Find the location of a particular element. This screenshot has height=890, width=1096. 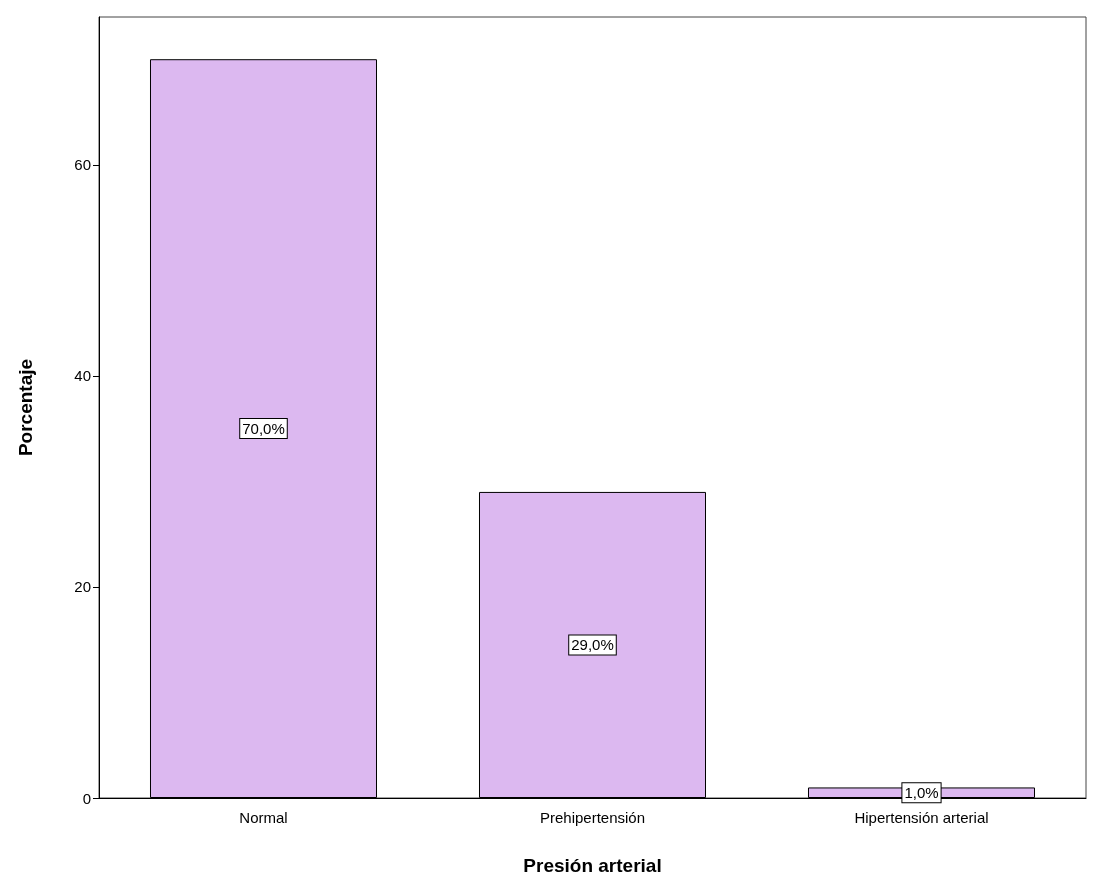

x-tick-label: Hipertensión arterial is located at coordinates (921, 817).